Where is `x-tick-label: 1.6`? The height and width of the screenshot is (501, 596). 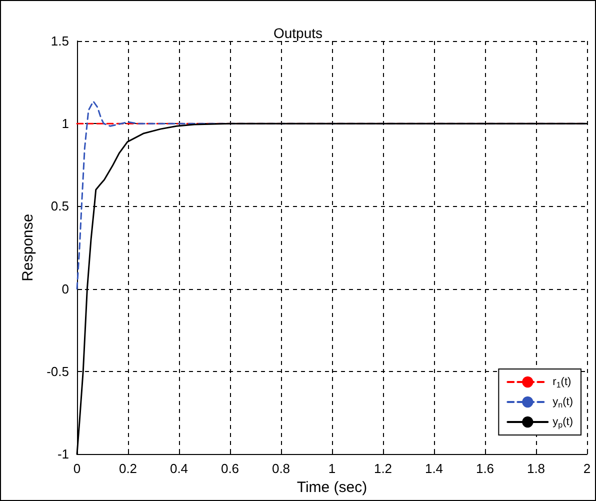 x-tick-label: 1.6 is located at coordinates (485, 468).